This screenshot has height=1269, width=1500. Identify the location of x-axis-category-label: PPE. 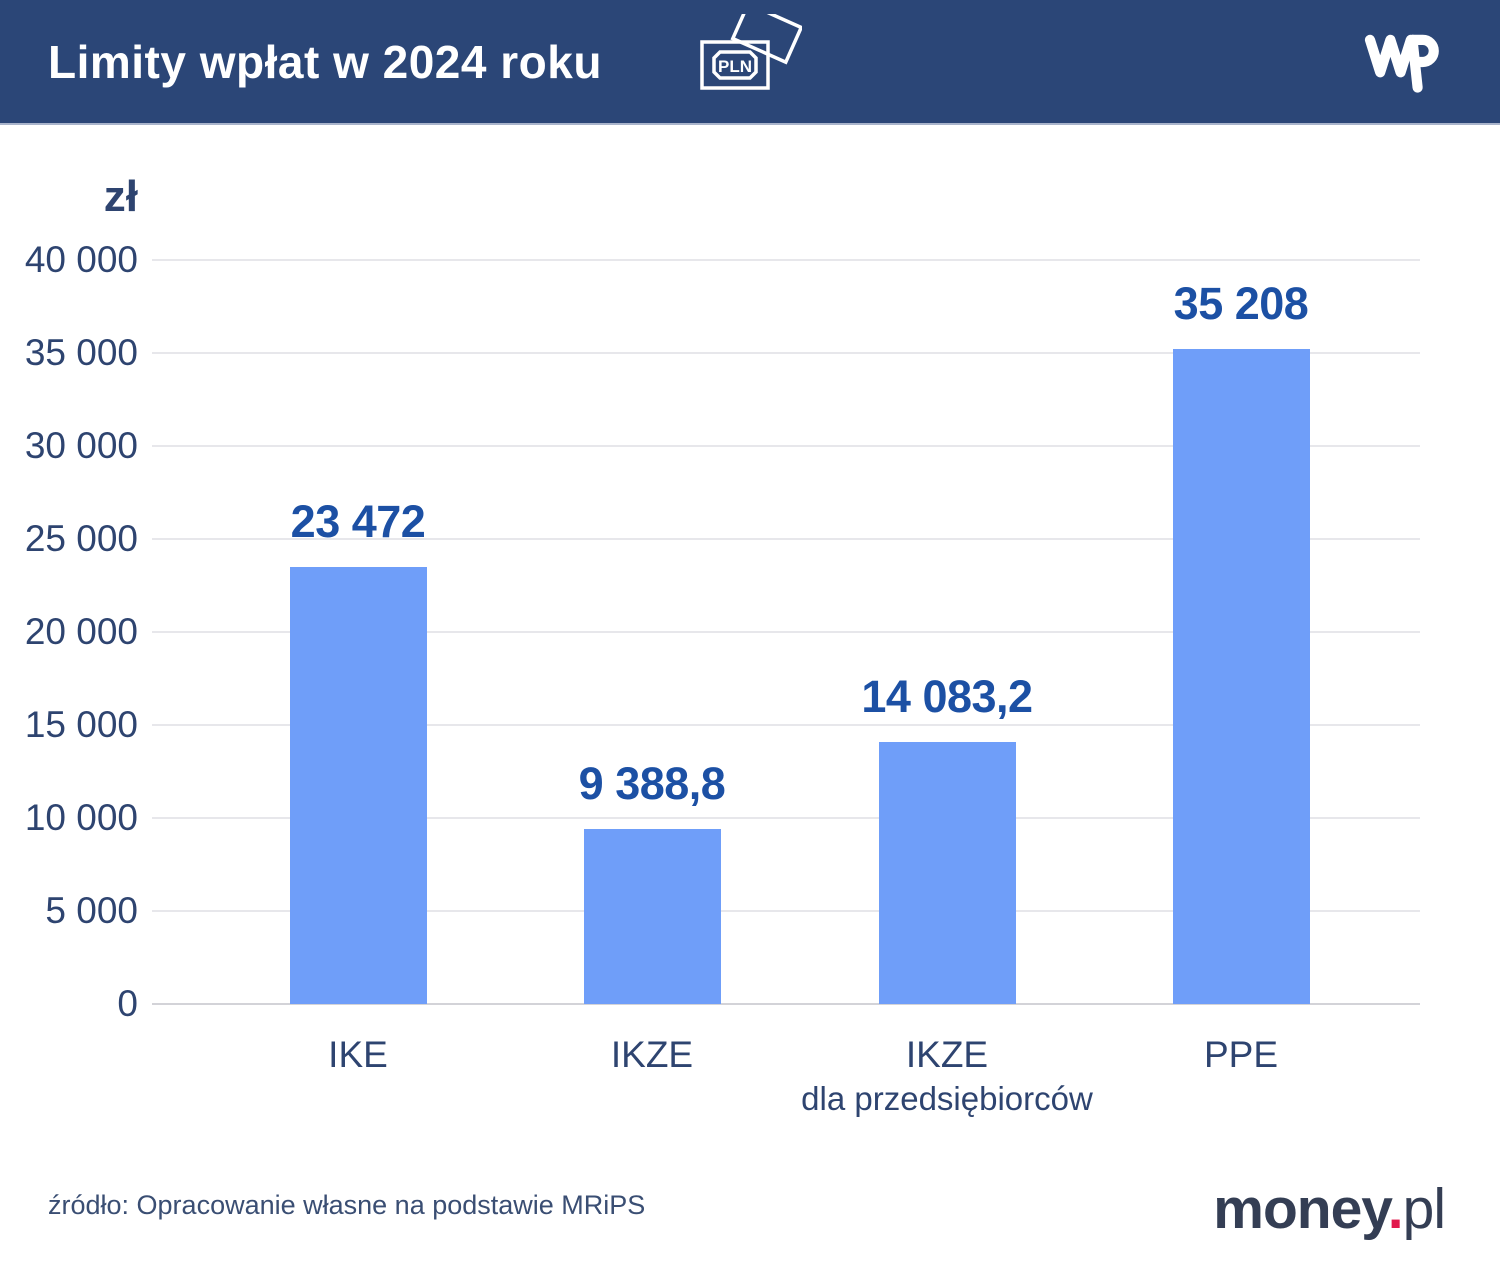
(1241, 1055).